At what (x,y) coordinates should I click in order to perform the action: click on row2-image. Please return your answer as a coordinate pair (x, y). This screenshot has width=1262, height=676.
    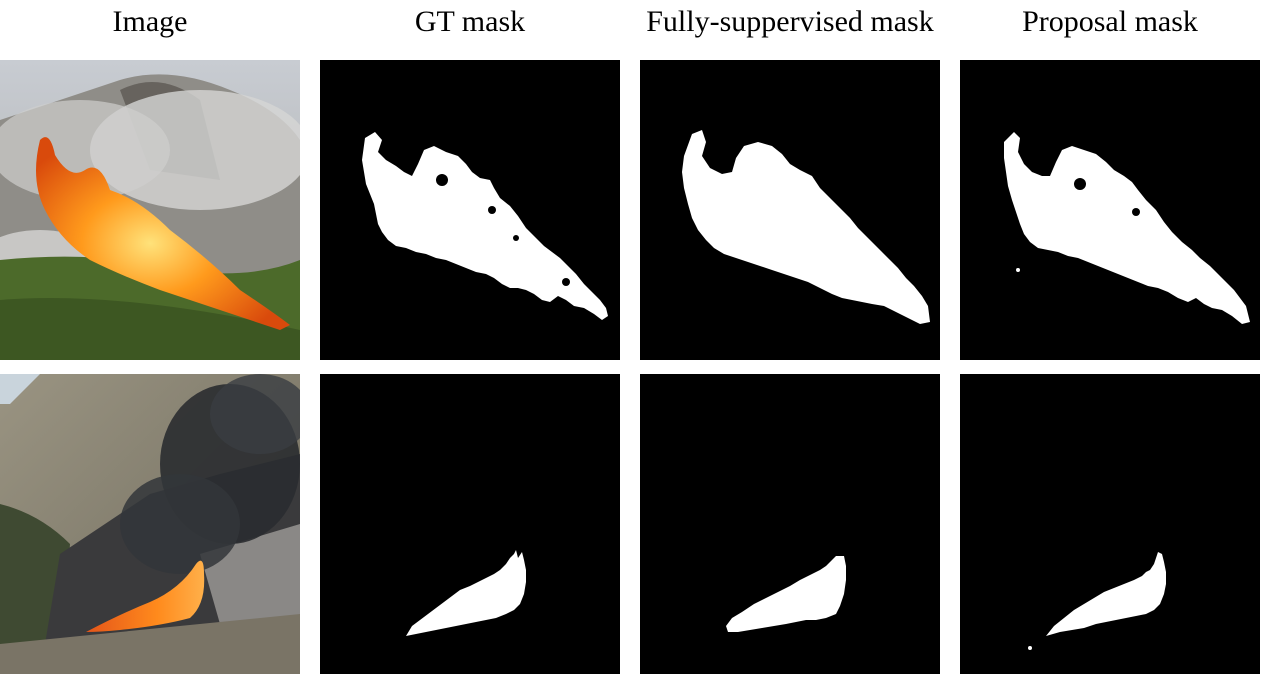
    Looking at the image, I should click on (150, 524).